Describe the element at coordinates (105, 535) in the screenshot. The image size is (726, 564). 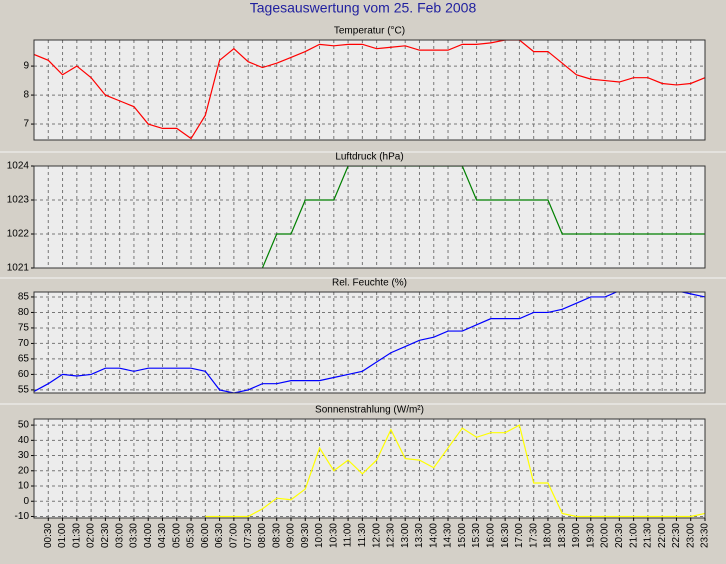
I see `x-tick-label: 02:30` at that location.